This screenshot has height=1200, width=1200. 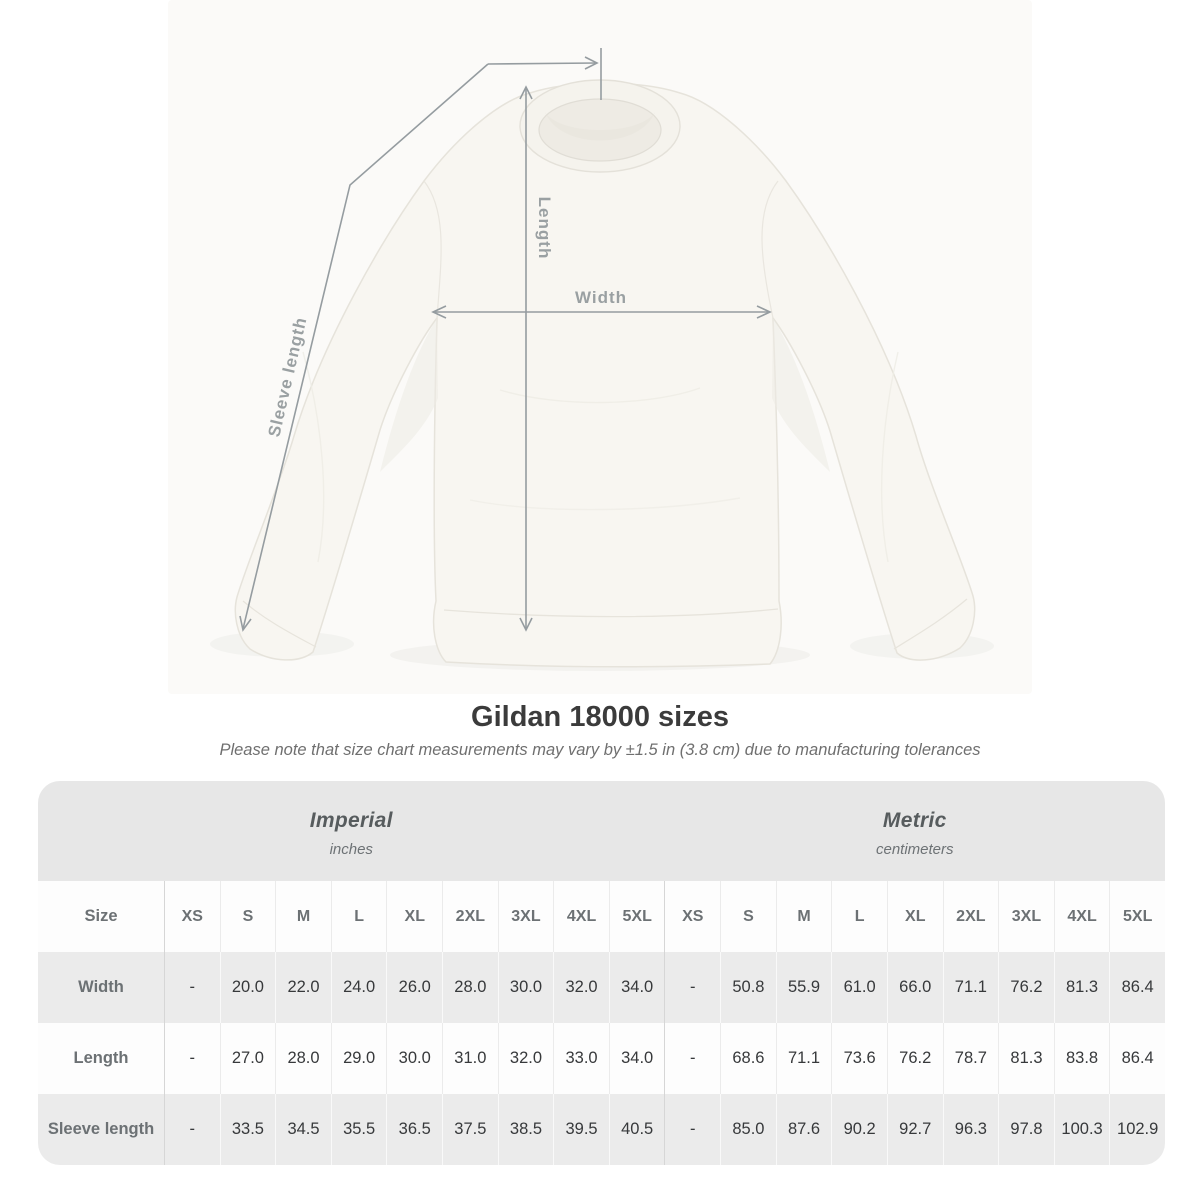 What do you see at coordinates (414, 987) in the screenshot?
I see `value-cell: 26.0` at bounding box center [414, 987].